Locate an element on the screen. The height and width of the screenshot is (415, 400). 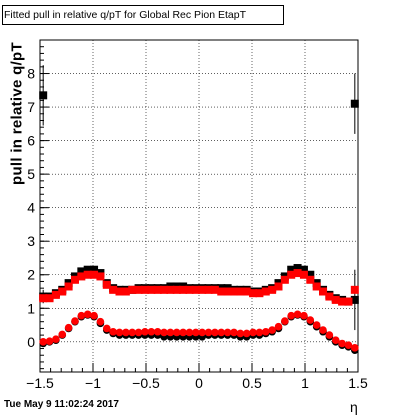
x-tick-label: −0.5 is located at coordinates (146, 383).